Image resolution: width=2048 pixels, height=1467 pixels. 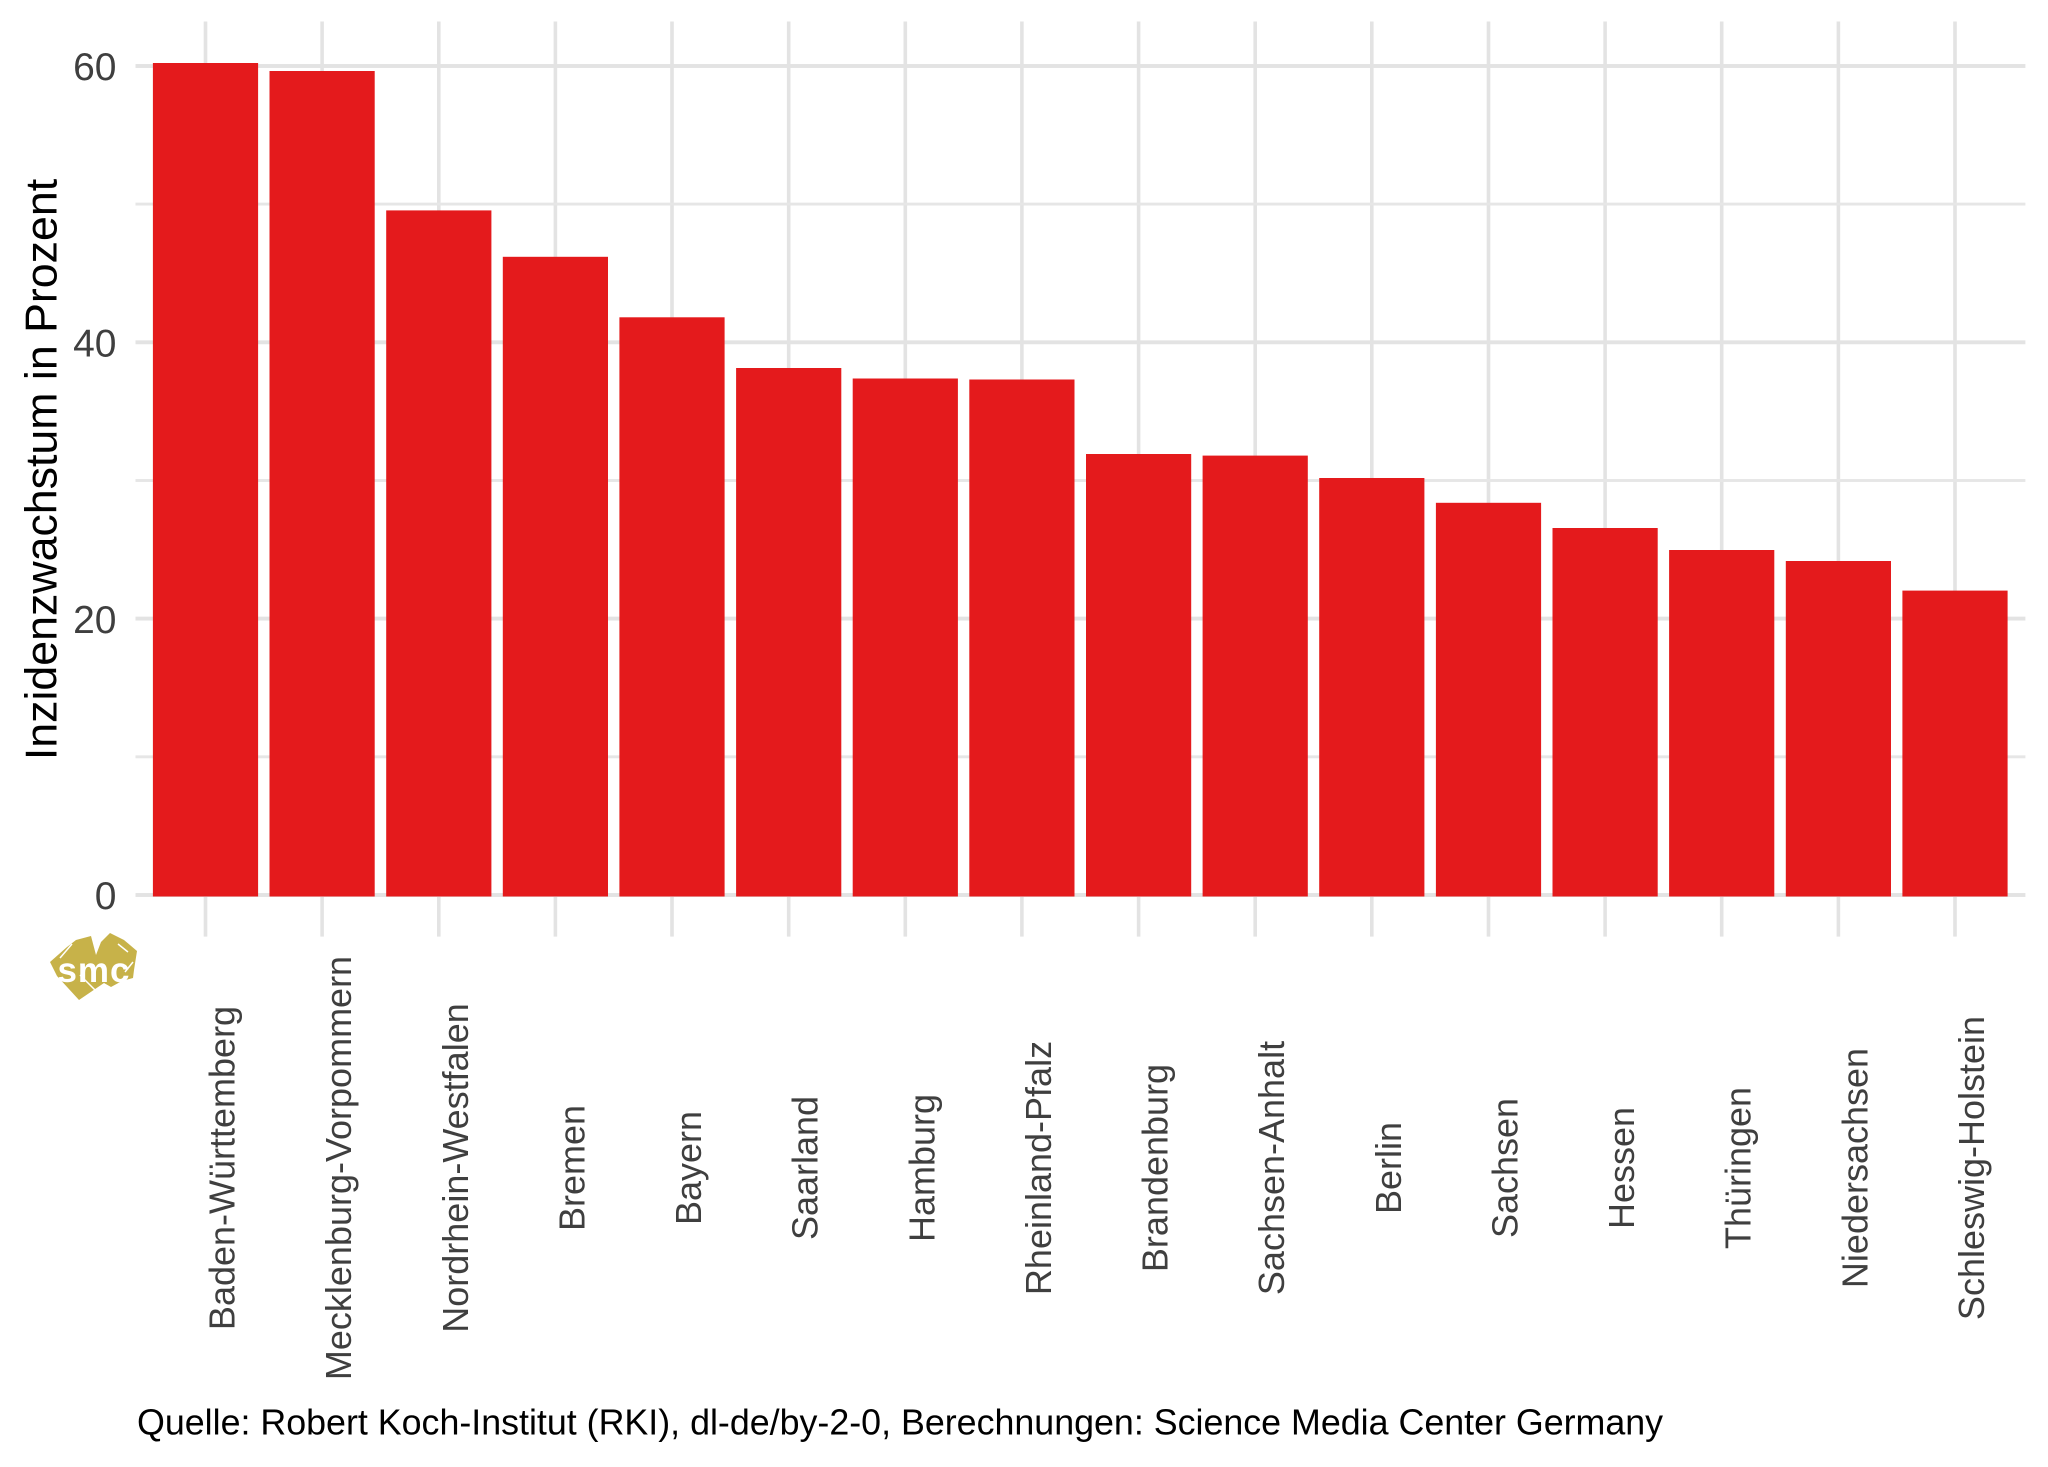 What do you see at coordinates (1738, 1168) in the screenshot?
I see `svg-text: Thüringen` at bounding box center [1738, 1168].